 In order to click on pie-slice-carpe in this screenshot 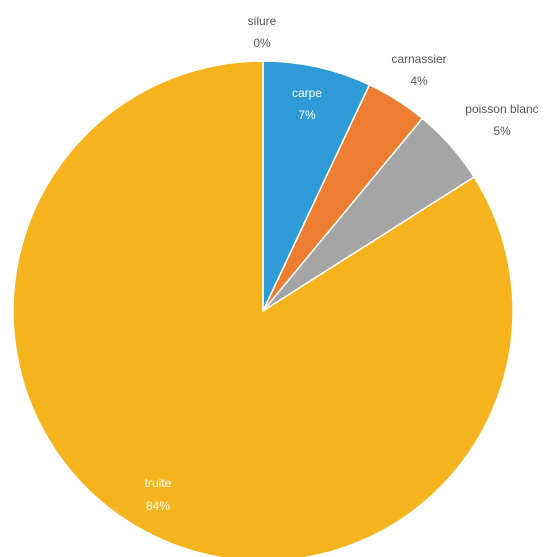, I will do `click(316, 186)`.